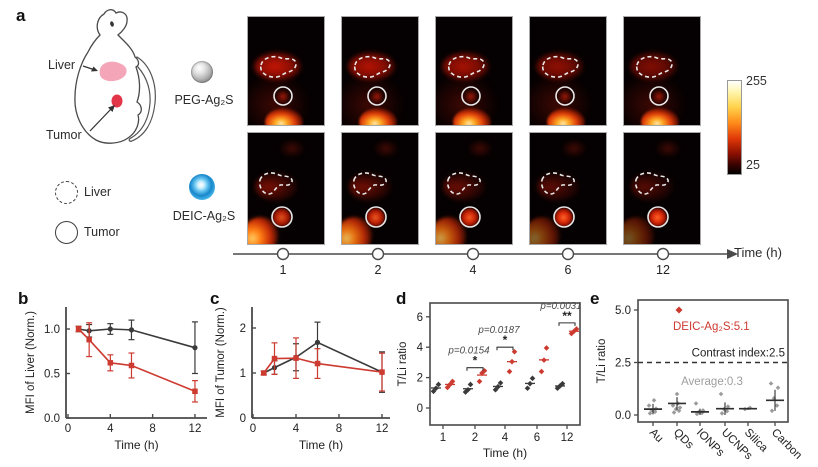 The height and width of the screenshot is (467, 818). What do you see at coordinates (403, 364) in the screenshot?
I see `y-axis-label: T/Li ratio` at bounding box center [403, 364].